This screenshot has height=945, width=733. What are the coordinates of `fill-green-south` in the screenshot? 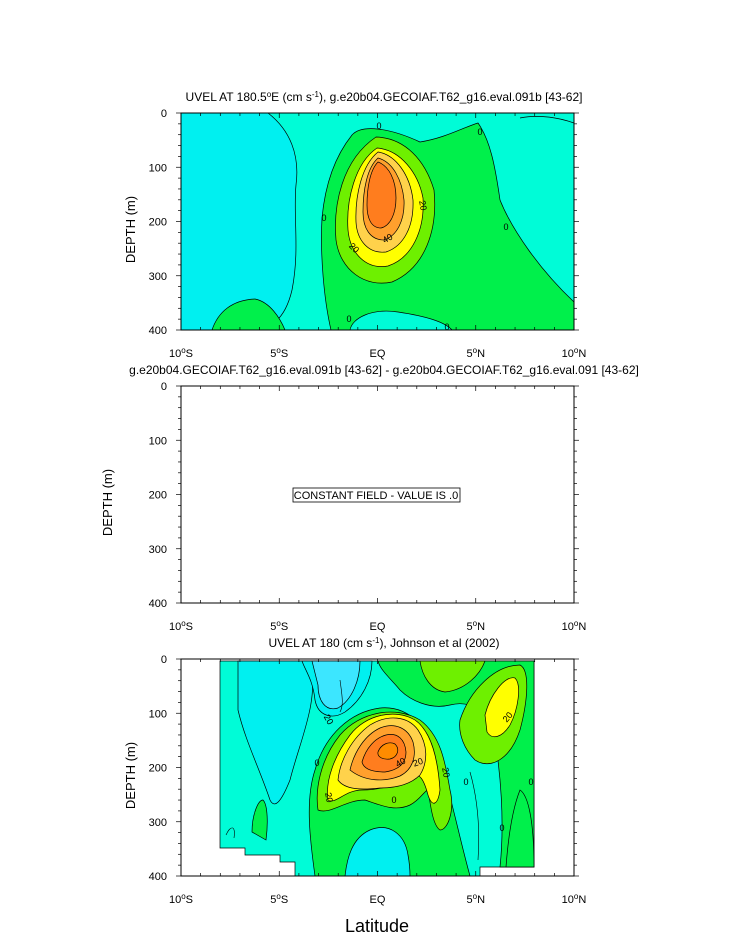 It's located at (259, 820).